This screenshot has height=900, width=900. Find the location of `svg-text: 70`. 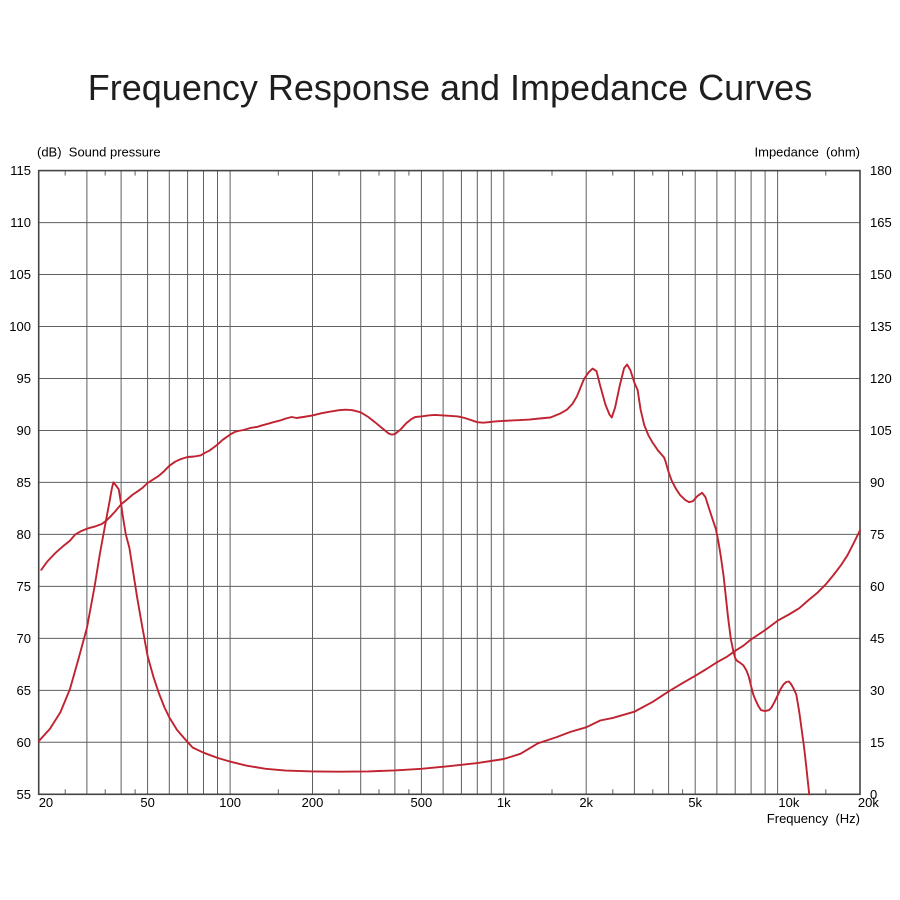

svg-text: 70 is located at coordinates (24, 638).